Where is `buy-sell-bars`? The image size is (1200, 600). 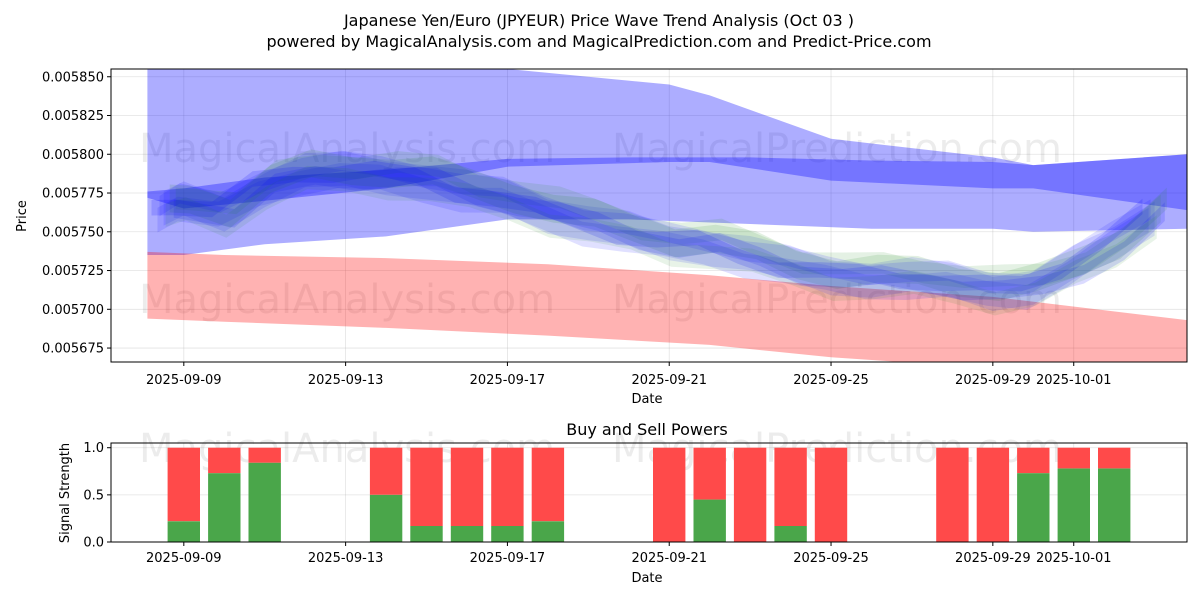 buy-sell-bars is located at coordinates (649, 494).